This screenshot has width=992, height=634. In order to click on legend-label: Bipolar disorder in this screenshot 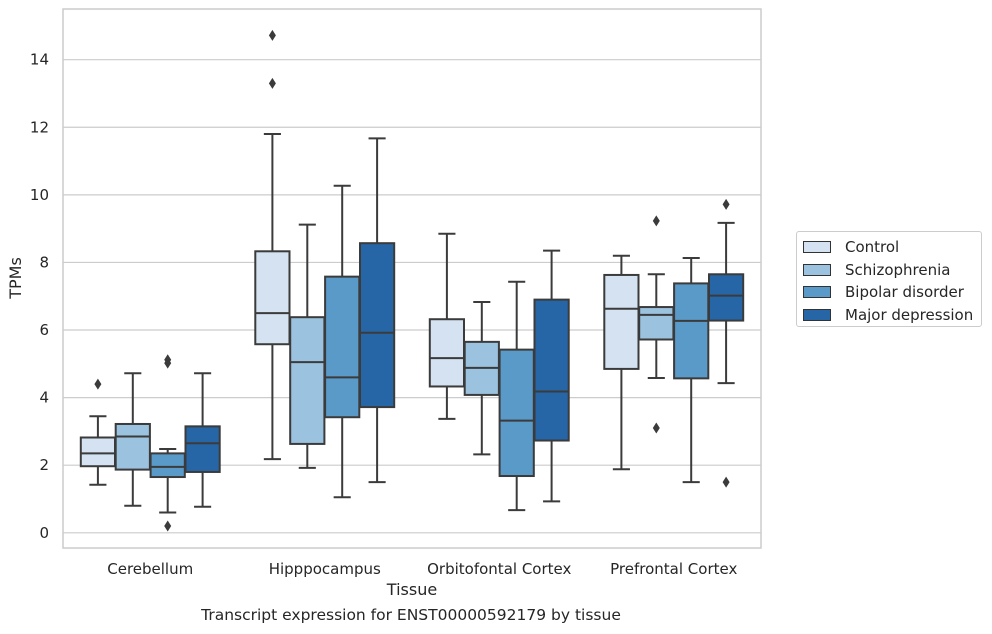, I will do `click(904, 292)`.